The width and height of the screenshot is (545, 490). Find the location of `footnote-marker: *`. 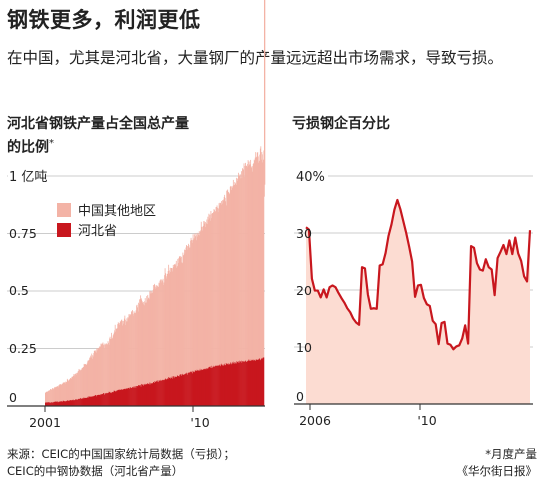

footnote-marker: * is located at coordinates (51, 143).